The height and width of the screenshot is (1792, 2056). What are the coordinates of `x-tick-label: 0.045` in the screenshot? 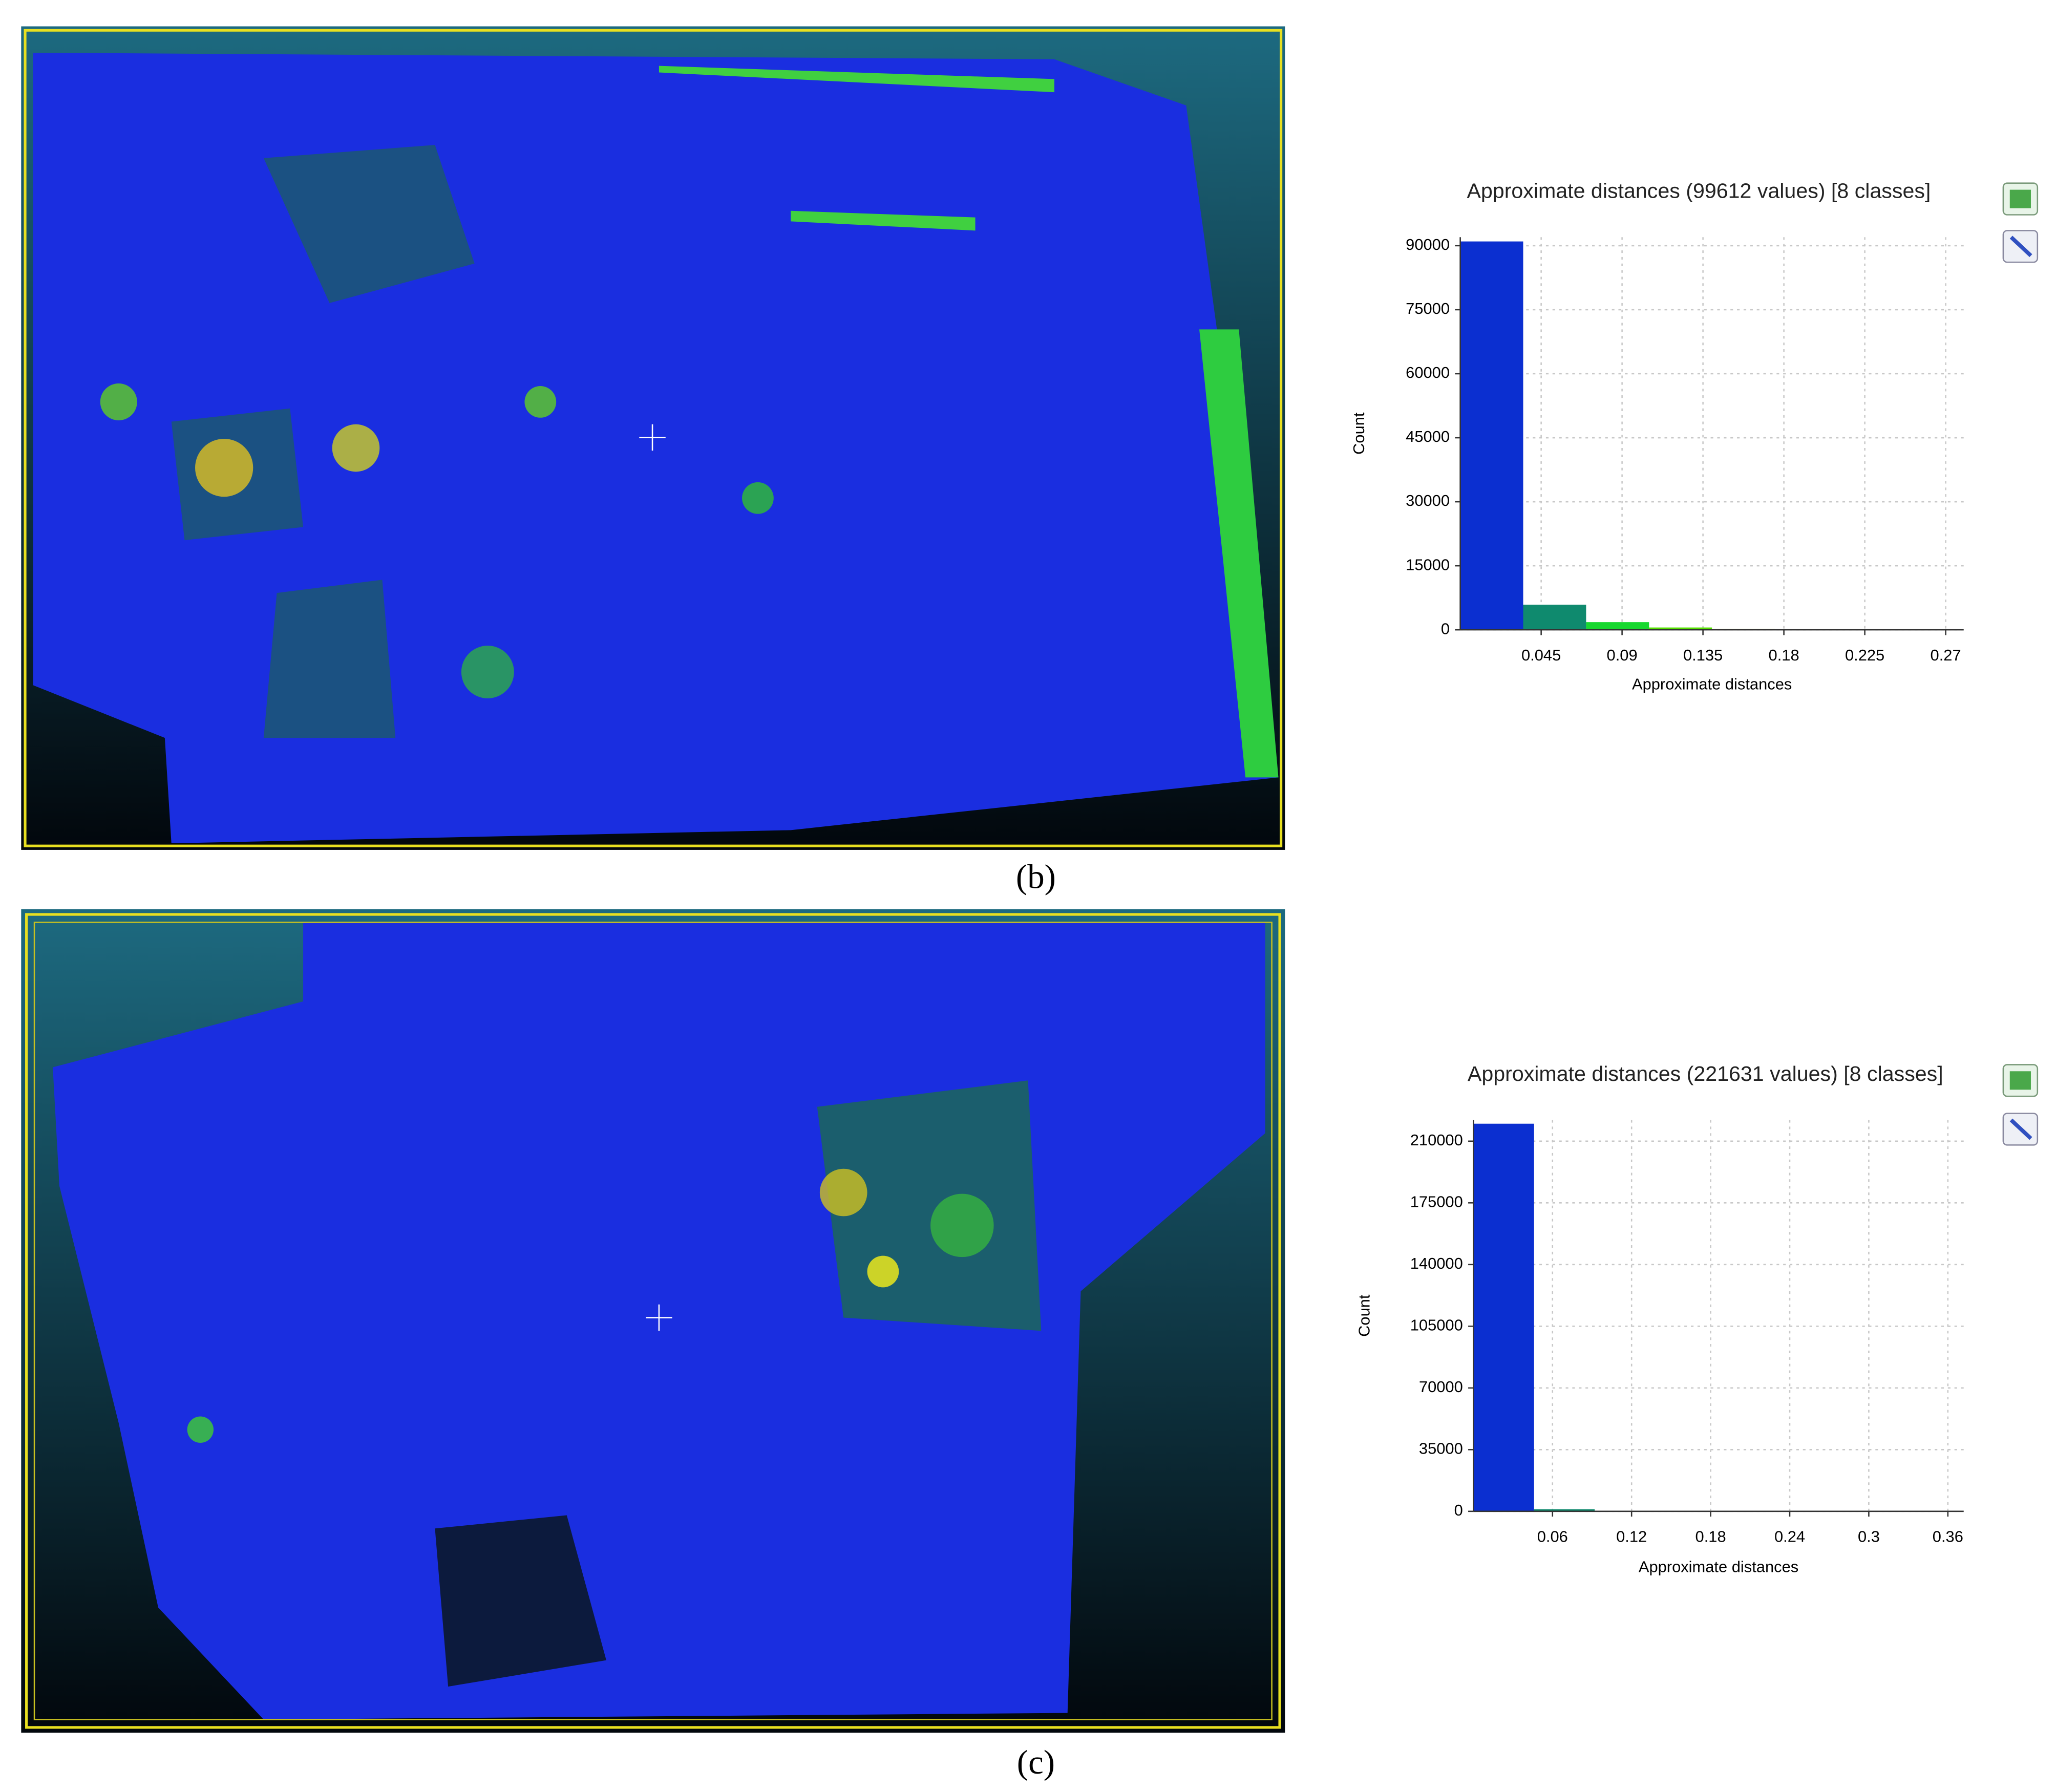 It's located at (1541, 655).